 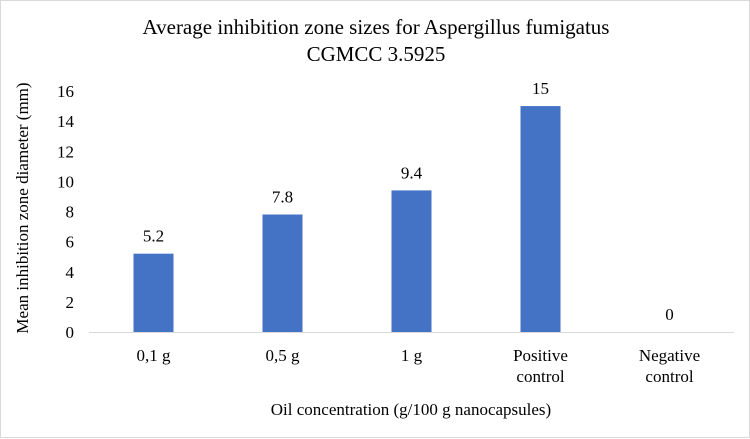 I want to click on data-label: 9.4, so click(x=412, y=172).